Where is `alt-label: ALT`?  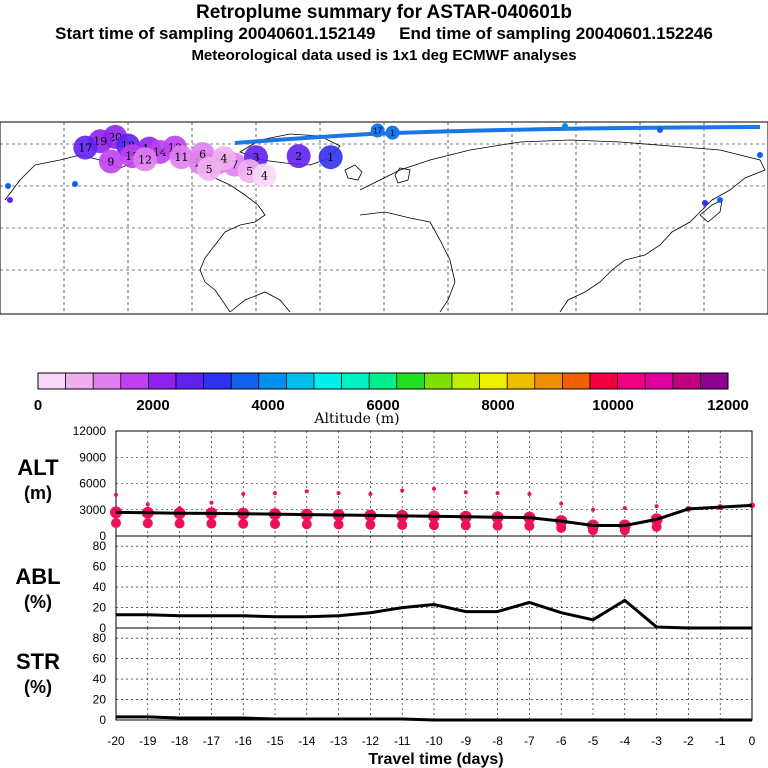 alt-label: ALT is located at coordinates (38, 467).